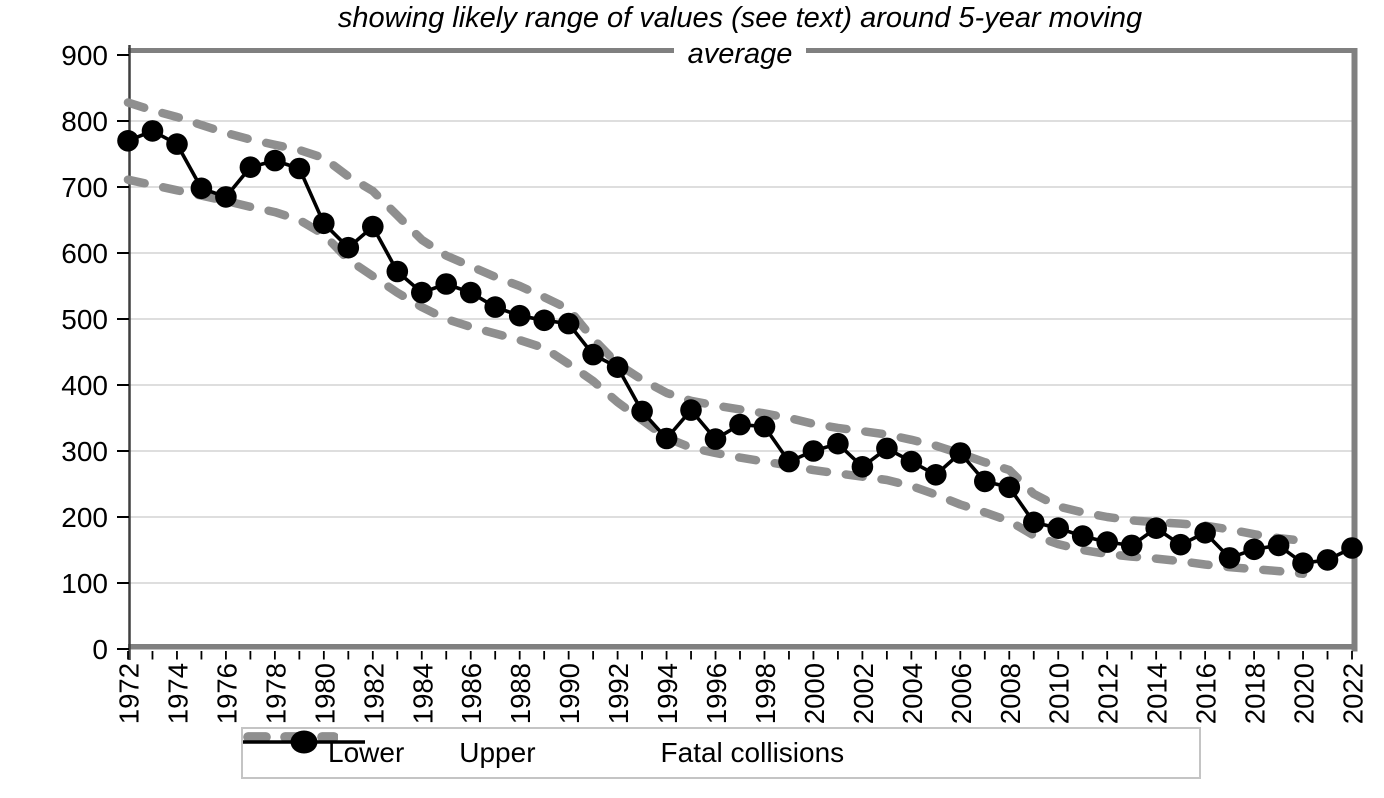 Image resolution: width=1384 pixels, height=798 pixels. I want to click on x-tick-label: 1998, so click(765, 693).